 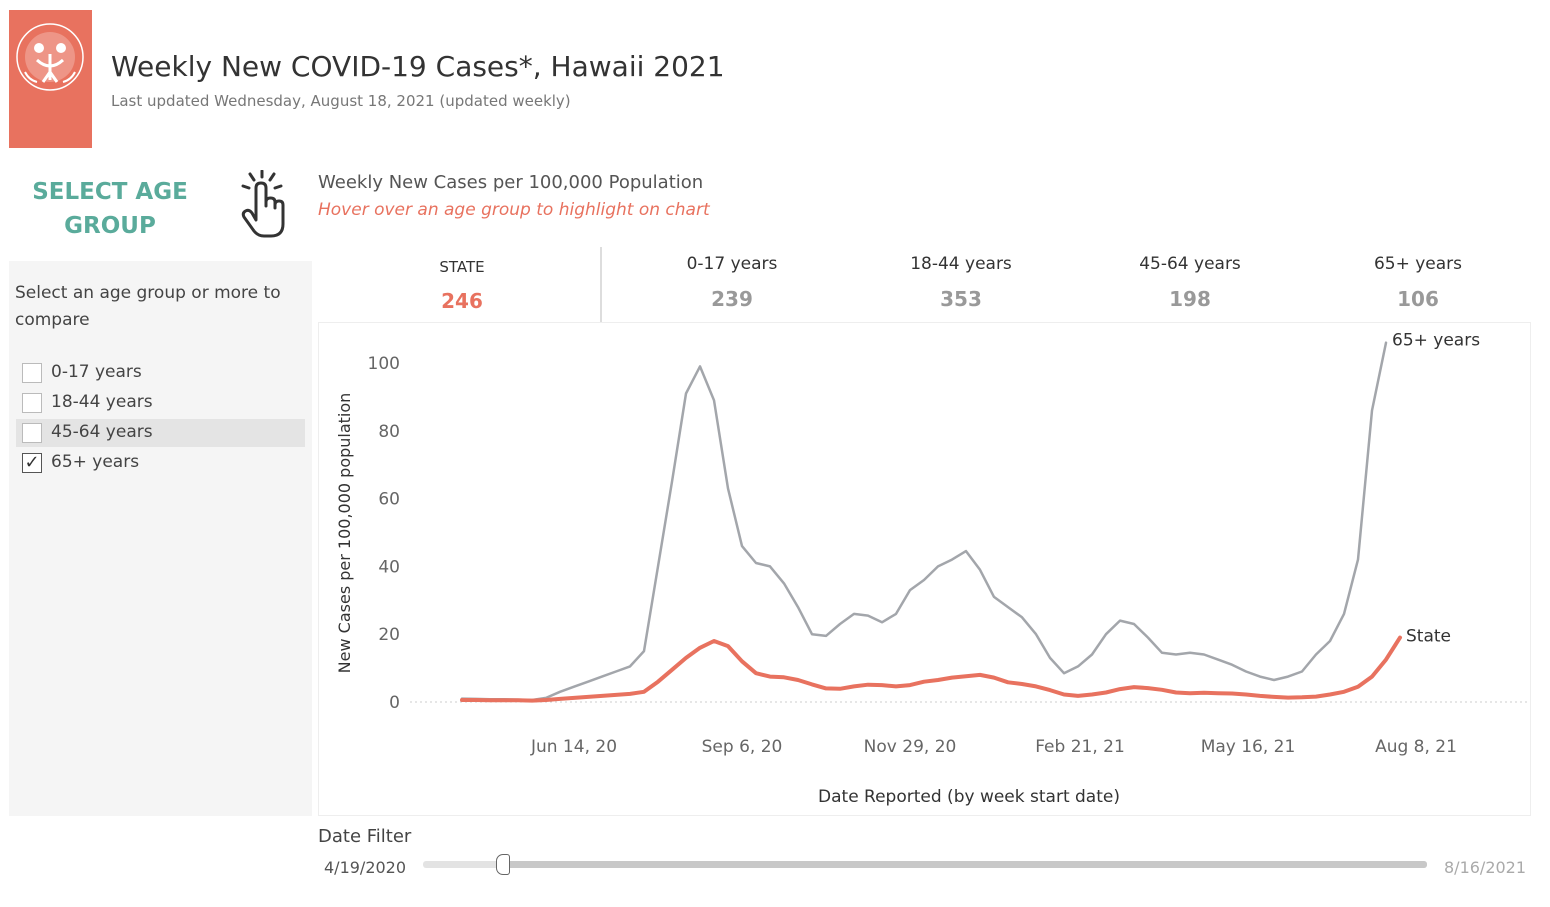 I want to click on age-option-65-plus: ✓ 65+ years, so click(x=160, y=463).